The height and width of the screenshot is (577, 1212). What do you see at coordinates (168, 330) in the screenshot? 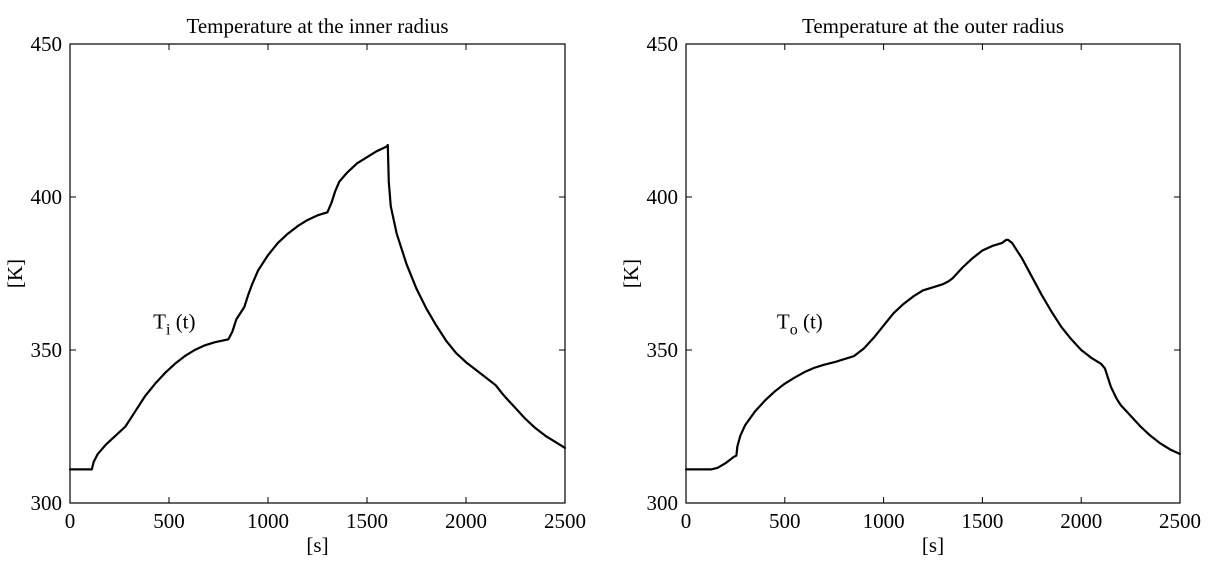
I see `annotation-subscript: i` at bounding box center [168, 330].